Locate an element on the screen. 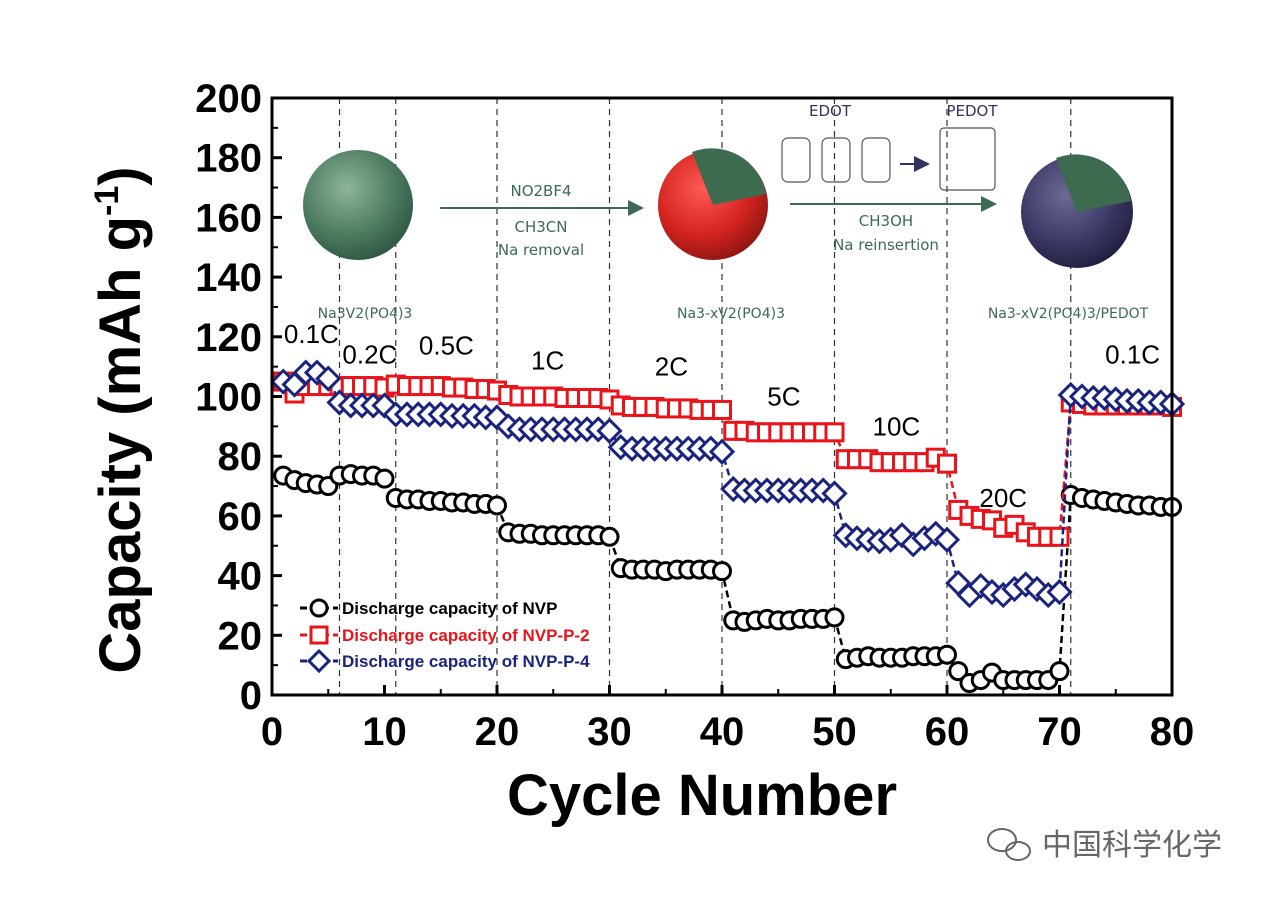  legend-label-nvp-p4: Discharge capacity of NVP-P-4 is located at coordinates (466, 661).